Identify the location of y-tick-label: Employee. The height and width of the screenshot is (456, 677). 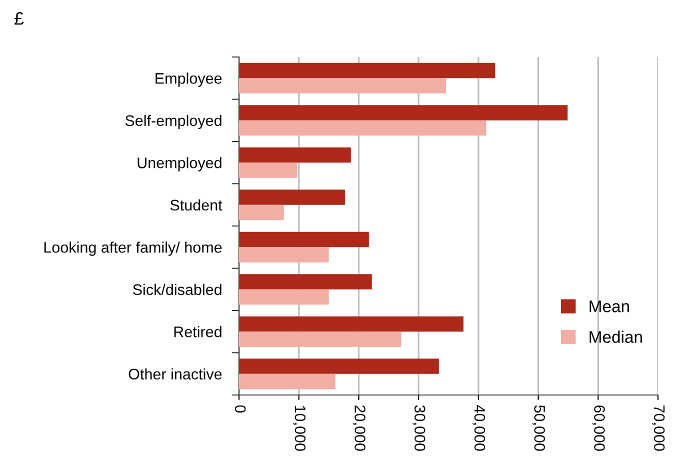
(189, 79).